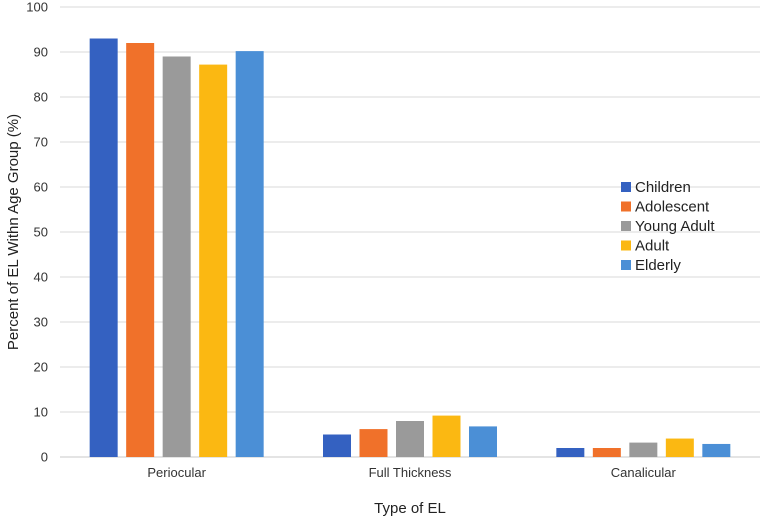  I want to click on y-tick-label: 60, so click(41, 187).